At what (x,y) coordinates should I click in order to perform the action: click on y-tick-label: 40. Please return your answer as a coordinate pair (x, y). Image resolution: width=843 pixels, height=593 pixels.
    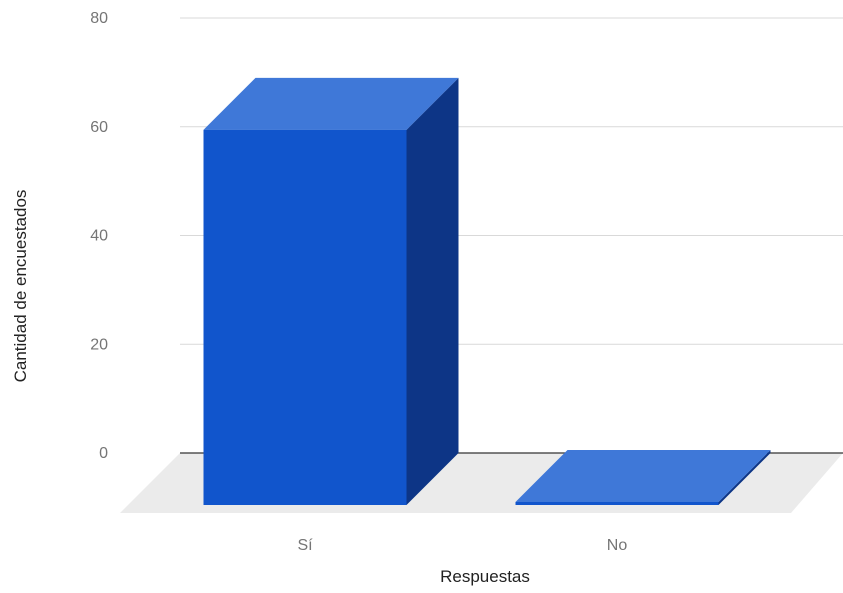
    Looking at the image, I should click on (99, 236).